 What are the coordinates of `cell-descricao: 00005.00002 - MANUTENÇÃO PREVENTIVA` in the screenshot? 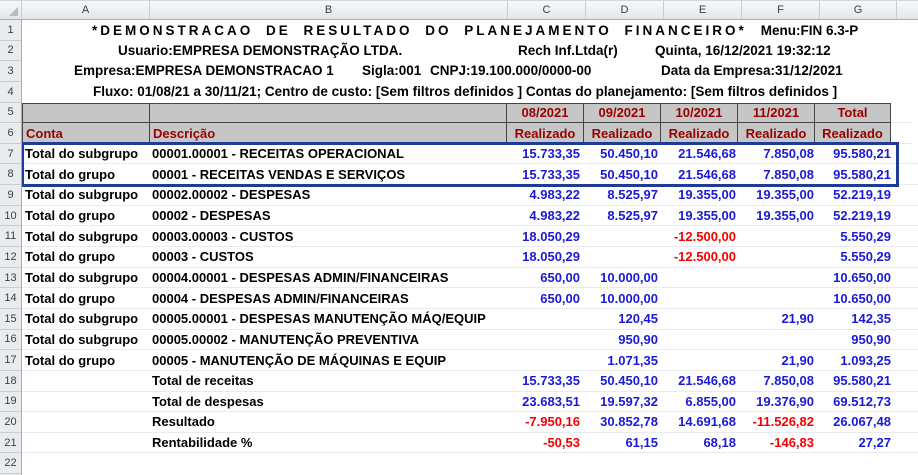 It's located at (286, 339).